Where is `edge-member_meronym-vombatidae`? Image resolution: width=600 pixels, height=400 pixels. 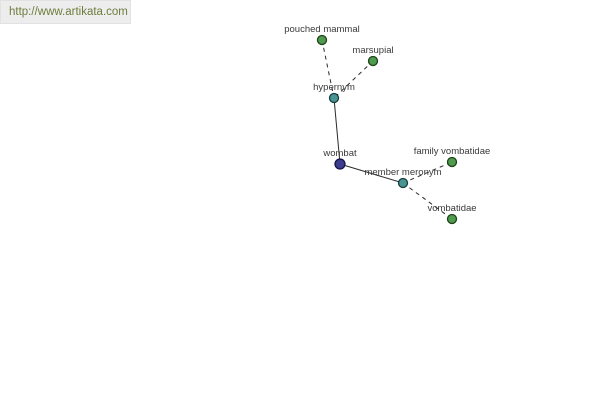 edge-member_meronym-vombatidae is located at coordinates (427, 201).